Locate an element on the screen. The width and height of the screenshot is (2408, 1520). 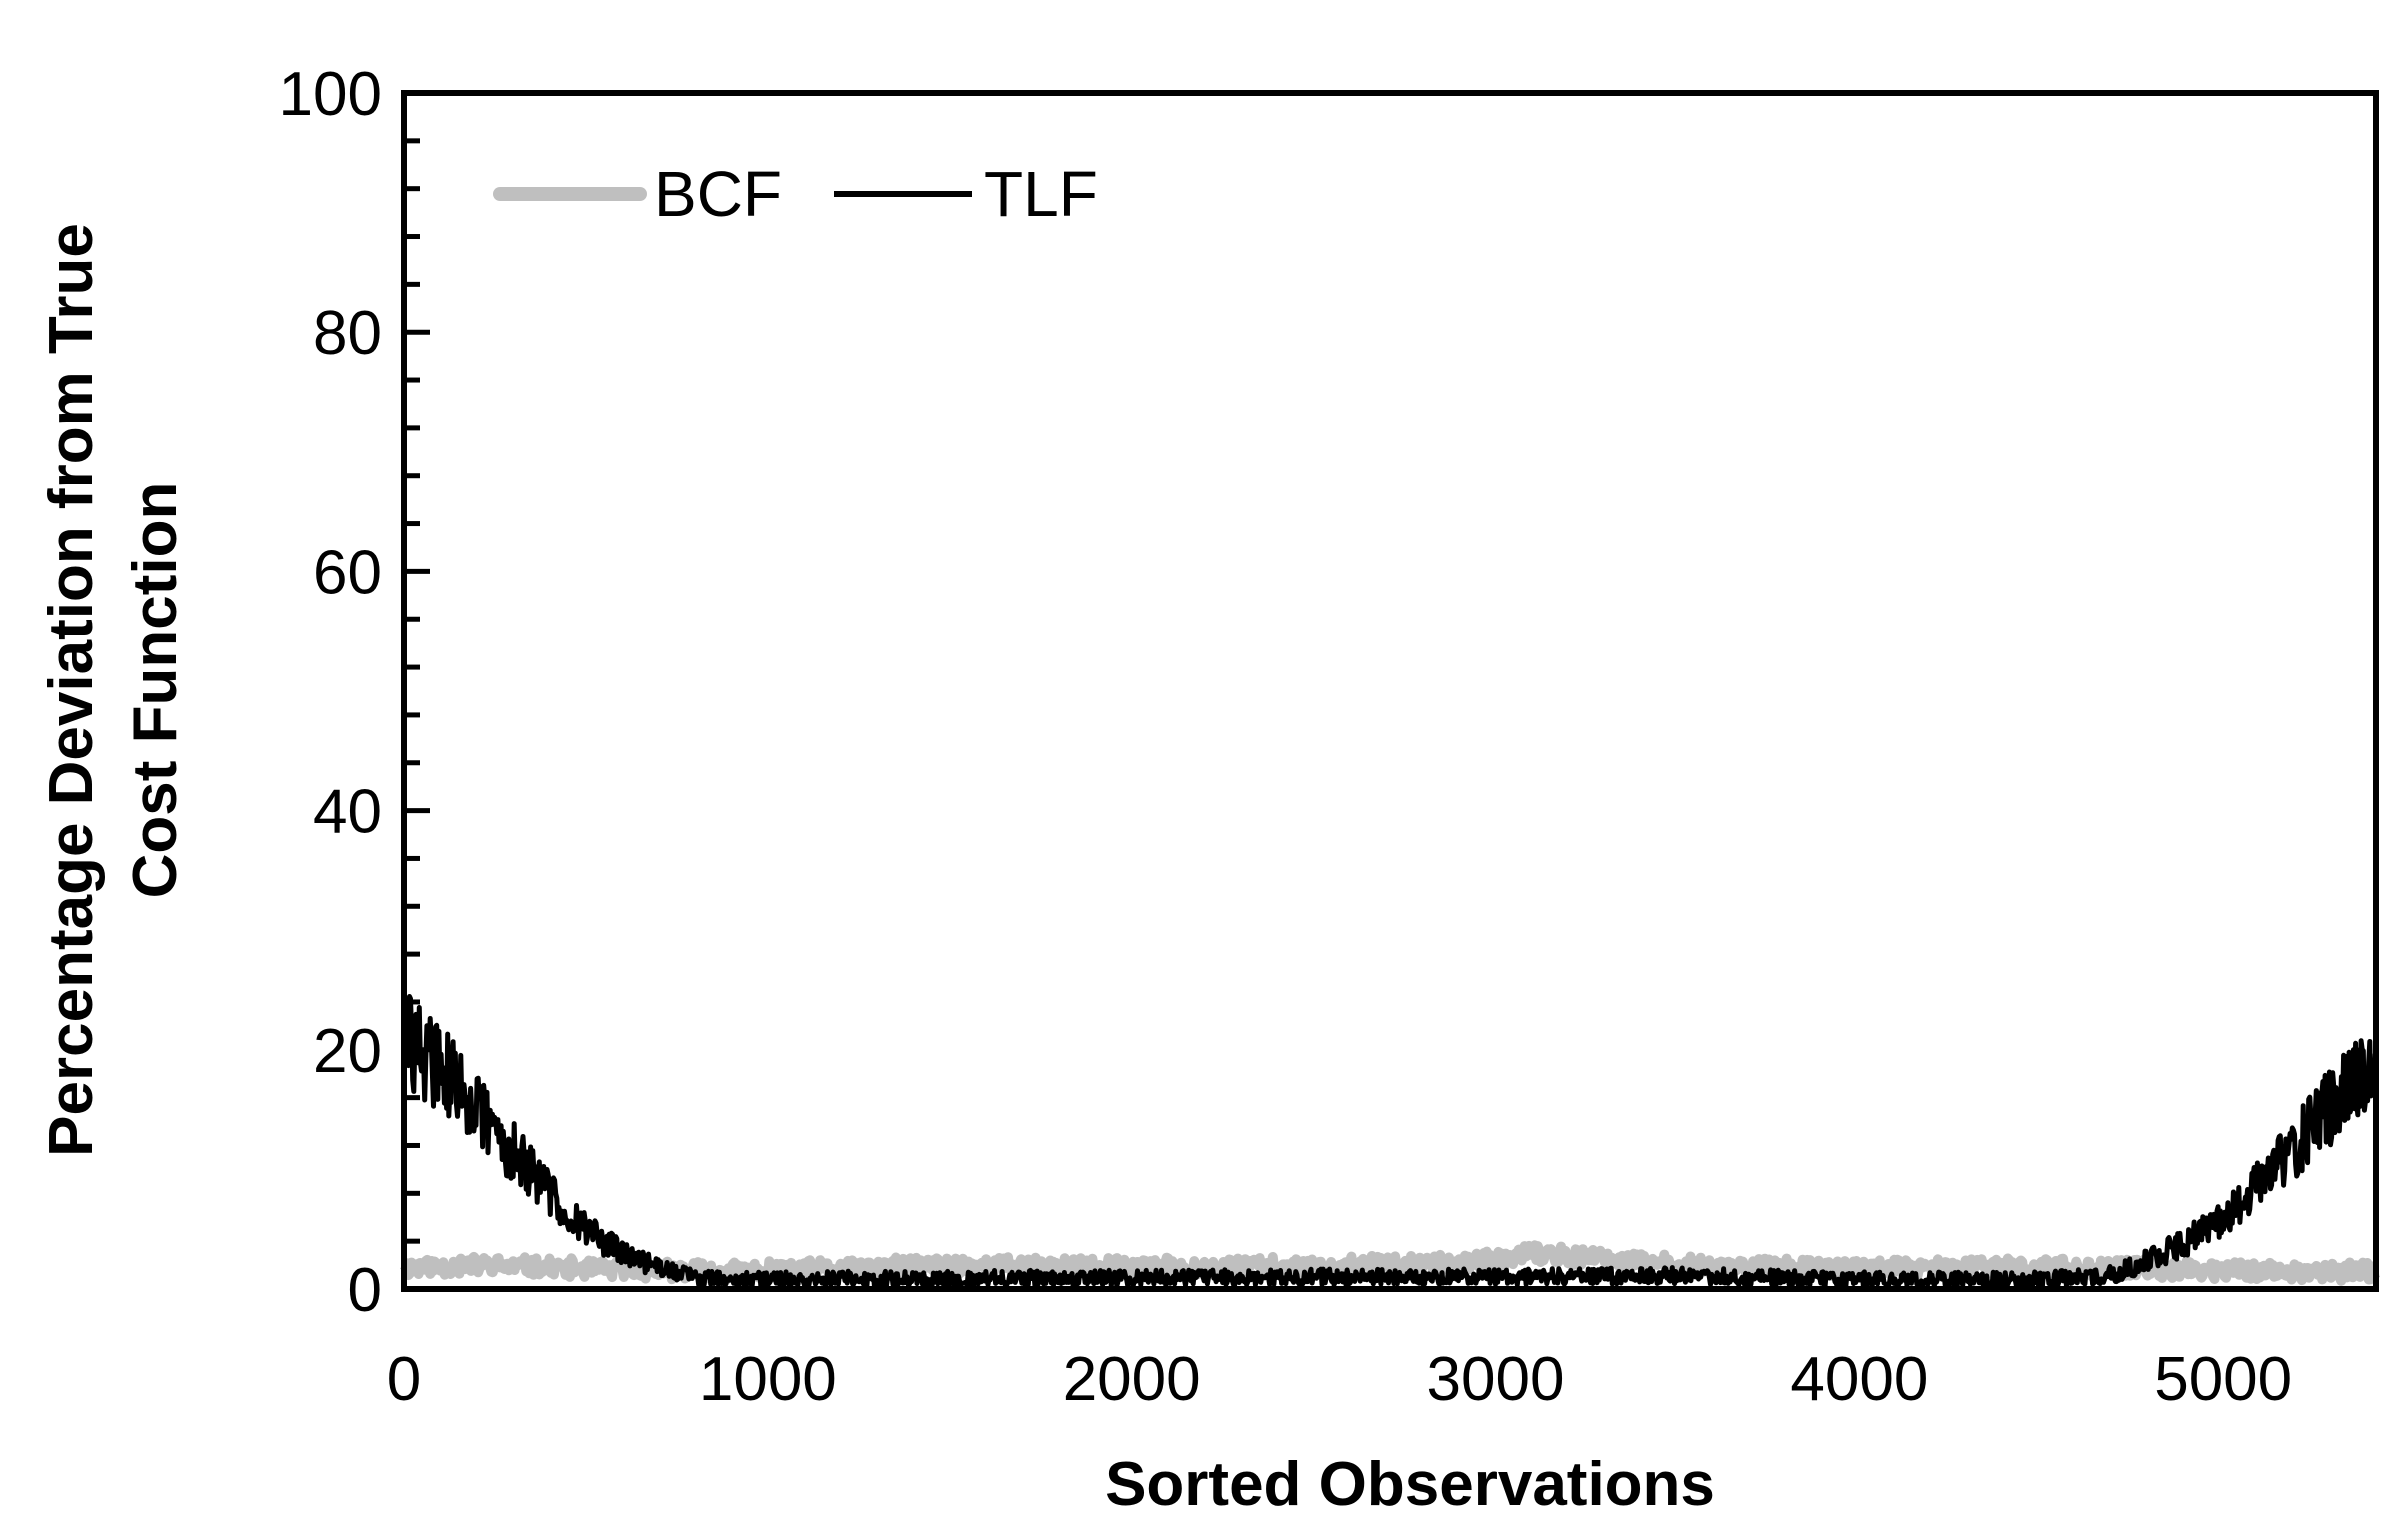
x-axis-title: Sorted Observations is located at coordinates (1410, 1484).